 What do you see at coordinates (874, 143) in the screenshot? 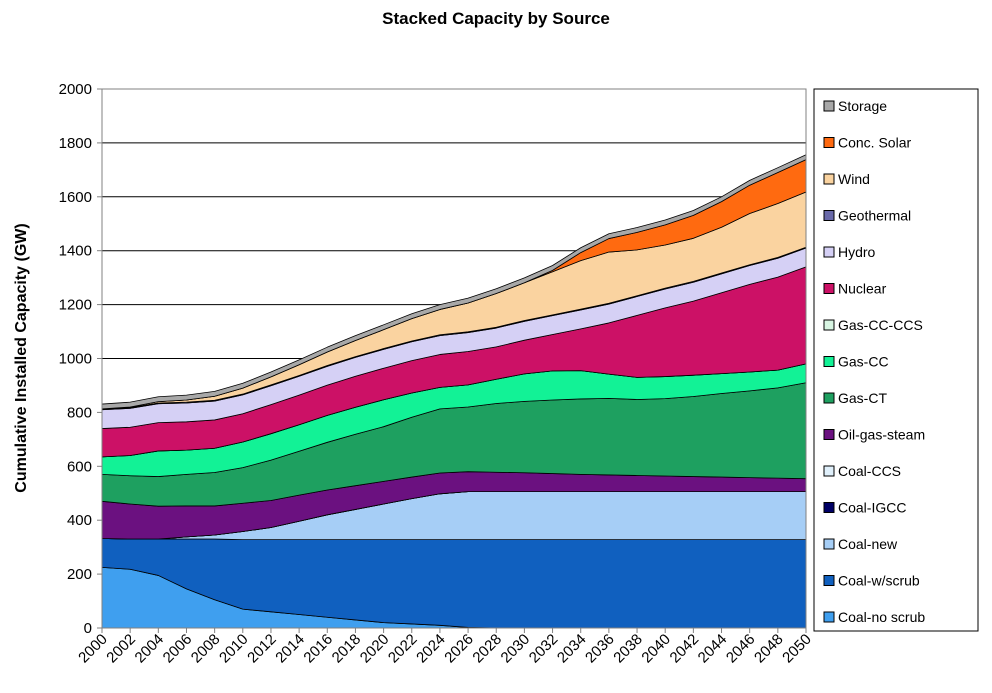
I see `legend-label-conc-solar: Conc. Solar` at bounding box center [874, 143].